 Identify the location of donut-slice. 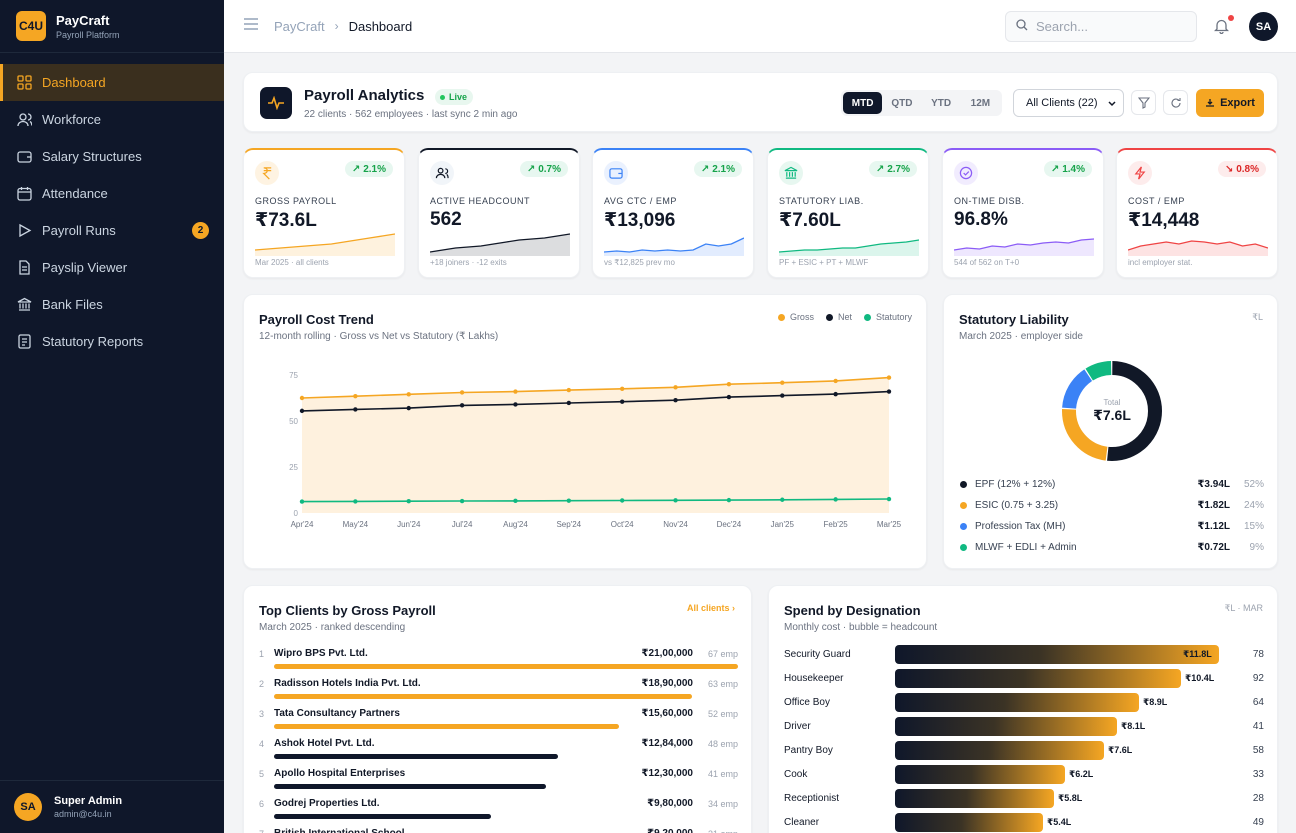
(1112, 411).